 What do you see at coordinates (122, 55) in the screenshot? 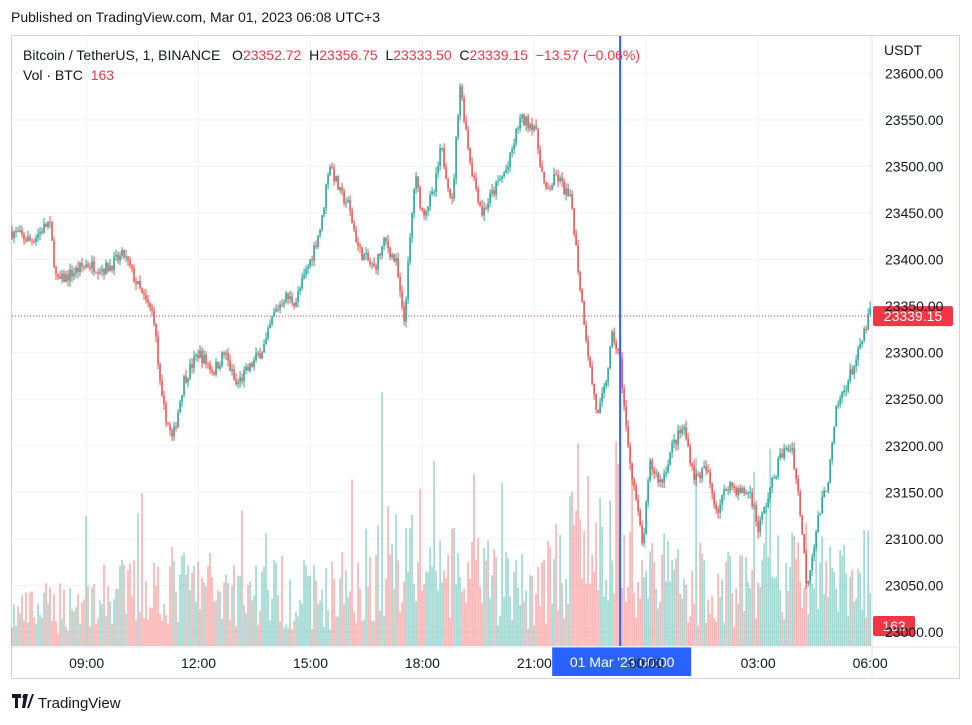
I see `legend-symbol: Bitcoin / TetherUS, 1, BINANCE` at bounding box center [122, 55].